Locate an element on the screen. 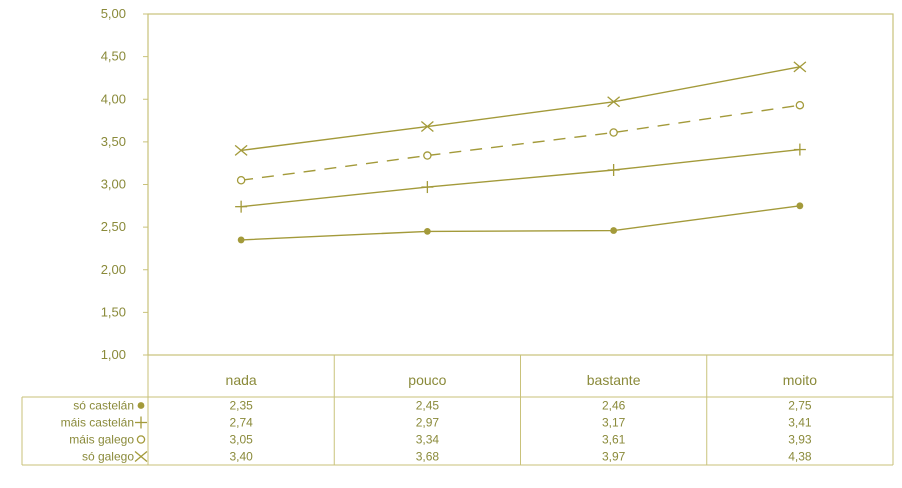 The image size is (902, 488). table-cell: 2,97 is located at coordinates (428, 423).